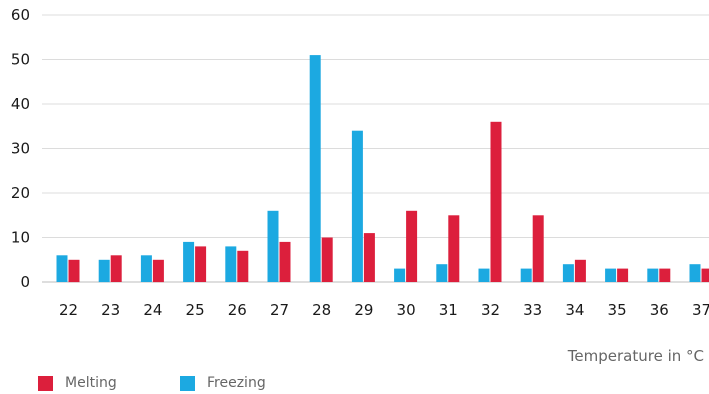  Describe the element at coordinates (237, 310) in the screenshot. I see `x-tick-label: 26` at that location.